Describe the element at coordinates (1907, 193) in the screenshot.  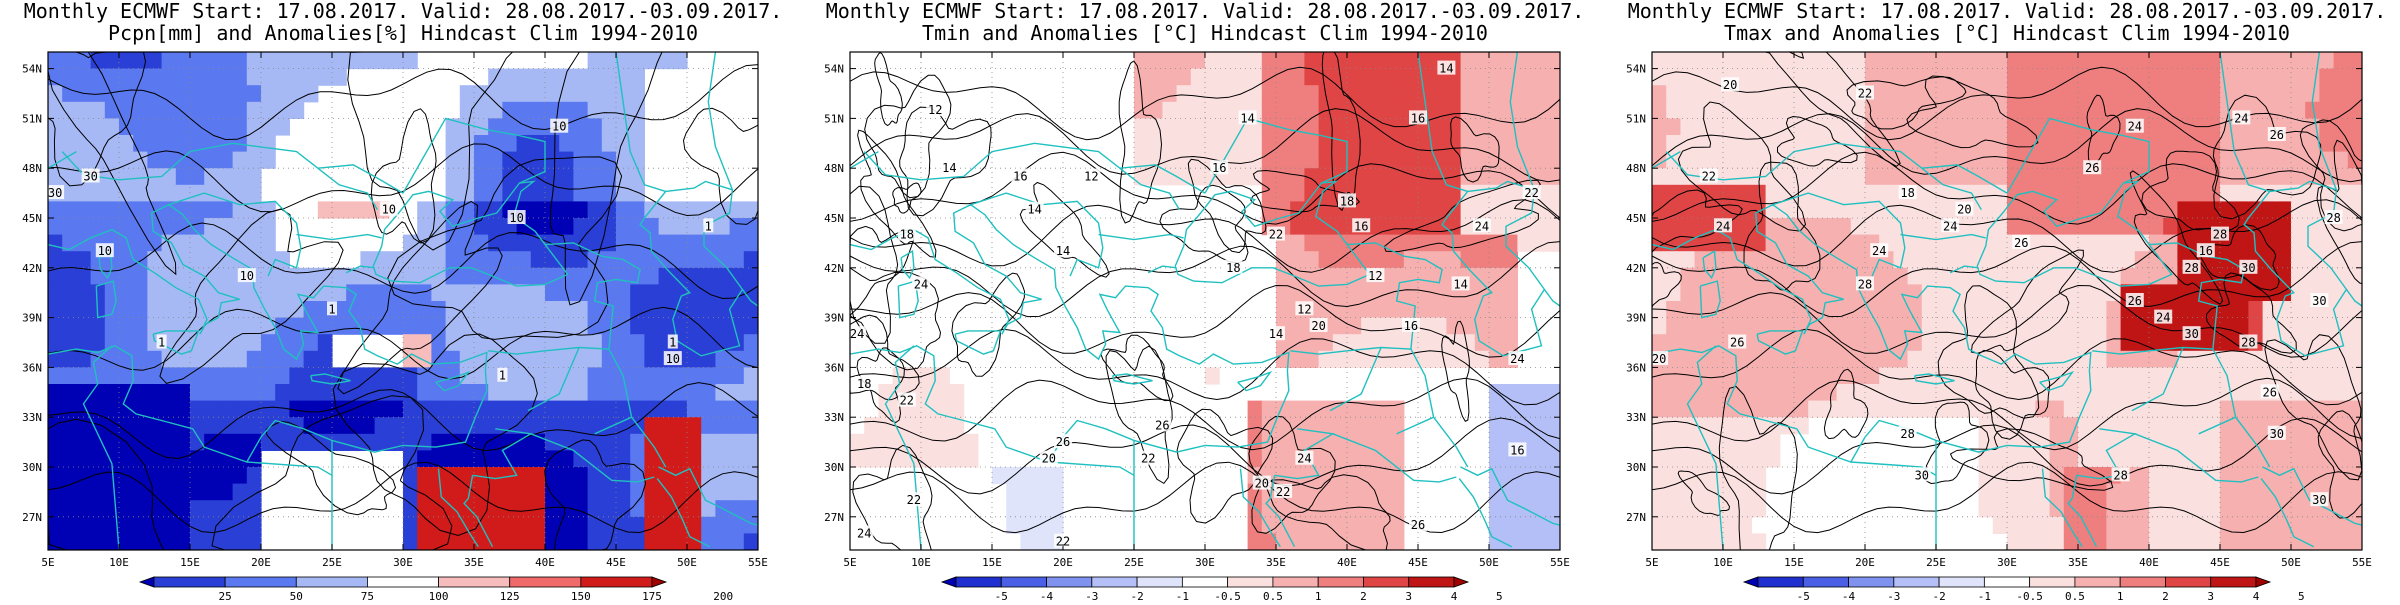
I see `contour-label: 18` at that location.